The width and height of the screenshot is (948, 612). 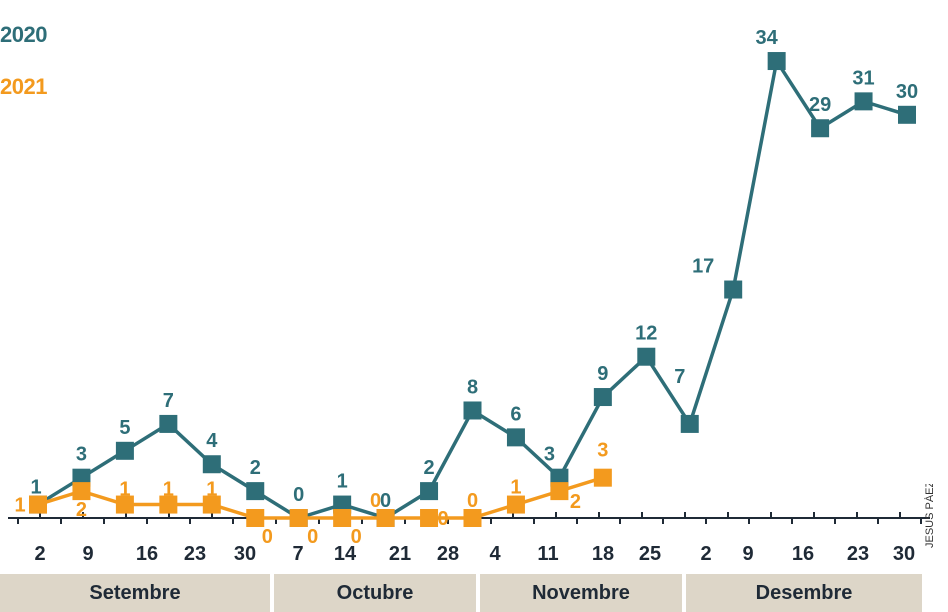 I want to click on x-tick-label: 7, so click(x=297, y=554).